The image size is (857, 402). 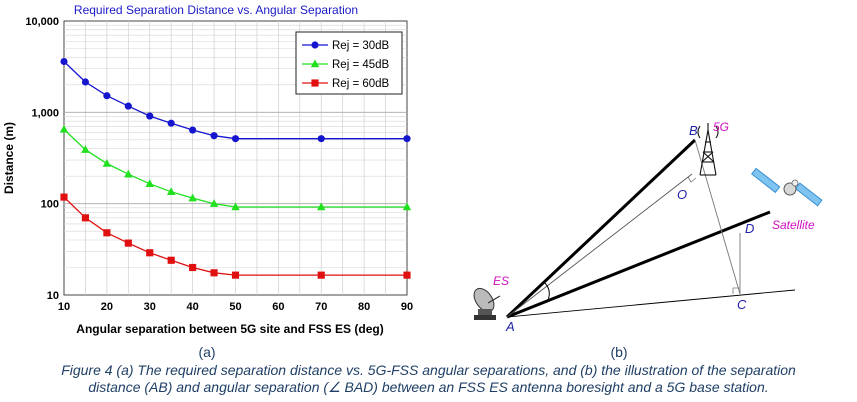 What do you see at coordinates (708, 149) in the screenshot?
I see `cell-tower-icon` at bounding box center [708, 149].